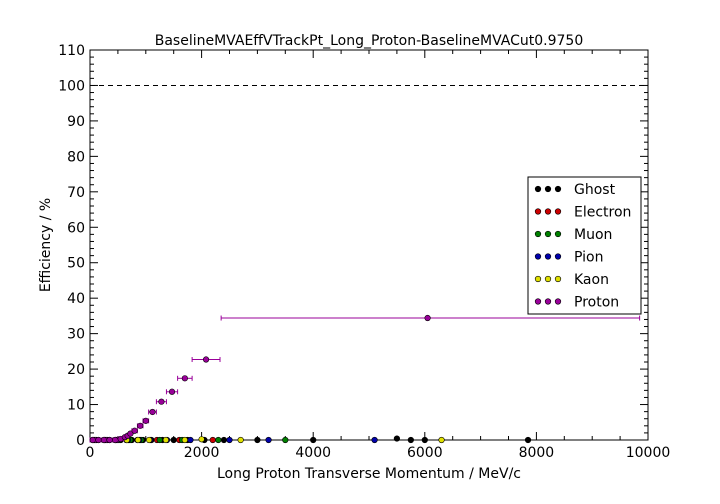 This screenshot has height=504, width=720. Describe the element at coordinates (76, 193) in the screenshot. I see `y-tick-label: 70` at that location.